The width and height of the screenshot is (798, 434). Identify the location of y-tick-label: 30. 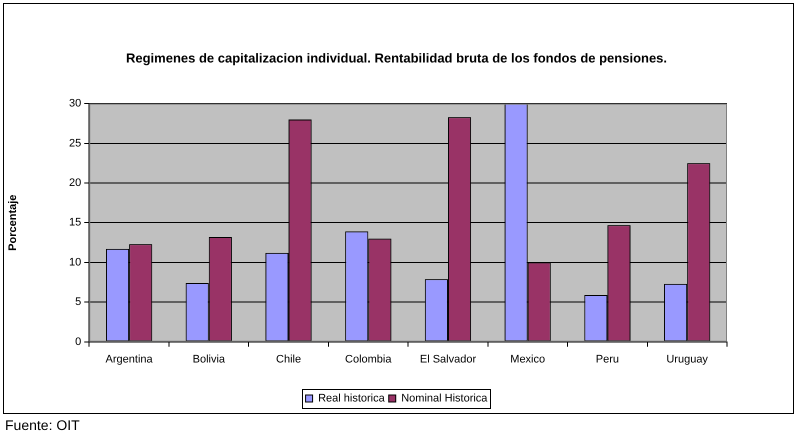
(75, 104).